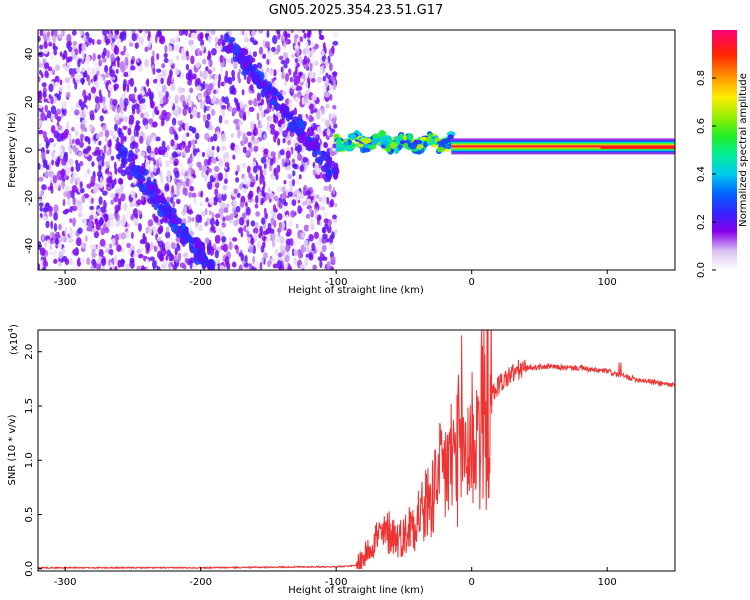  Describe the element at coordinates (335, 577) in the screenshot. I see `snr-x-ticks: -300 -200 -100 0 100` at that location.